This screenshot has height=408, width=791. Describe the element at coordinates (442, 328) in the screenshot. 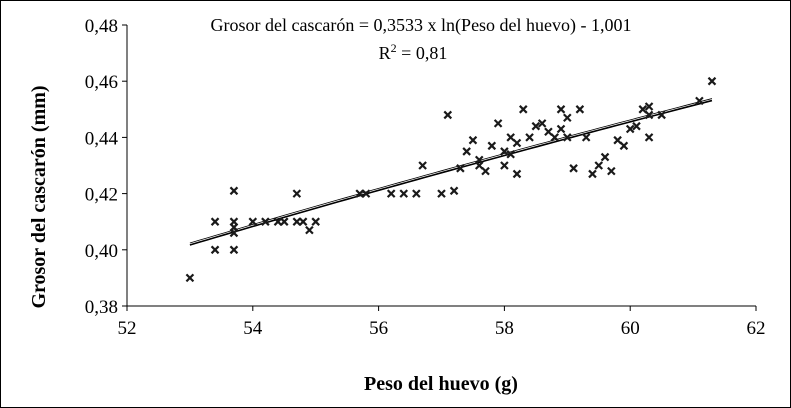

I see `x-tick-labels: 52 54 56 58 60 62` at that location.